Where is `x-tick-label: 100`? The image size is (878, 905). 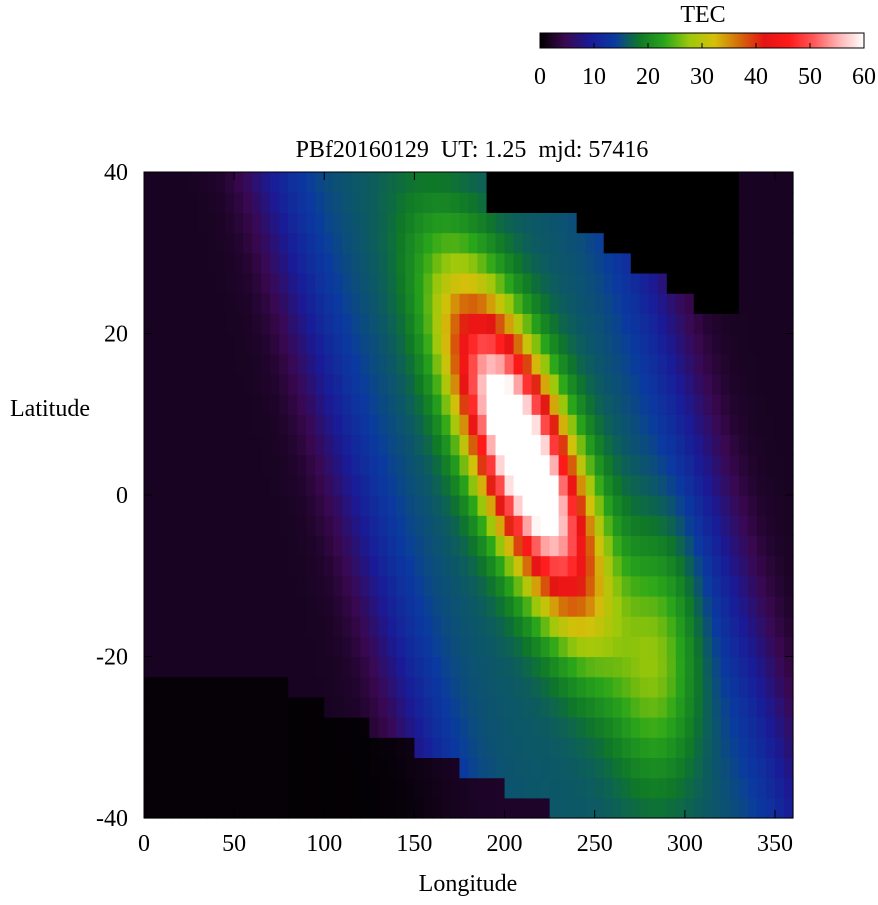
x-tick-label: 100 is located at coordinates (324, 844).